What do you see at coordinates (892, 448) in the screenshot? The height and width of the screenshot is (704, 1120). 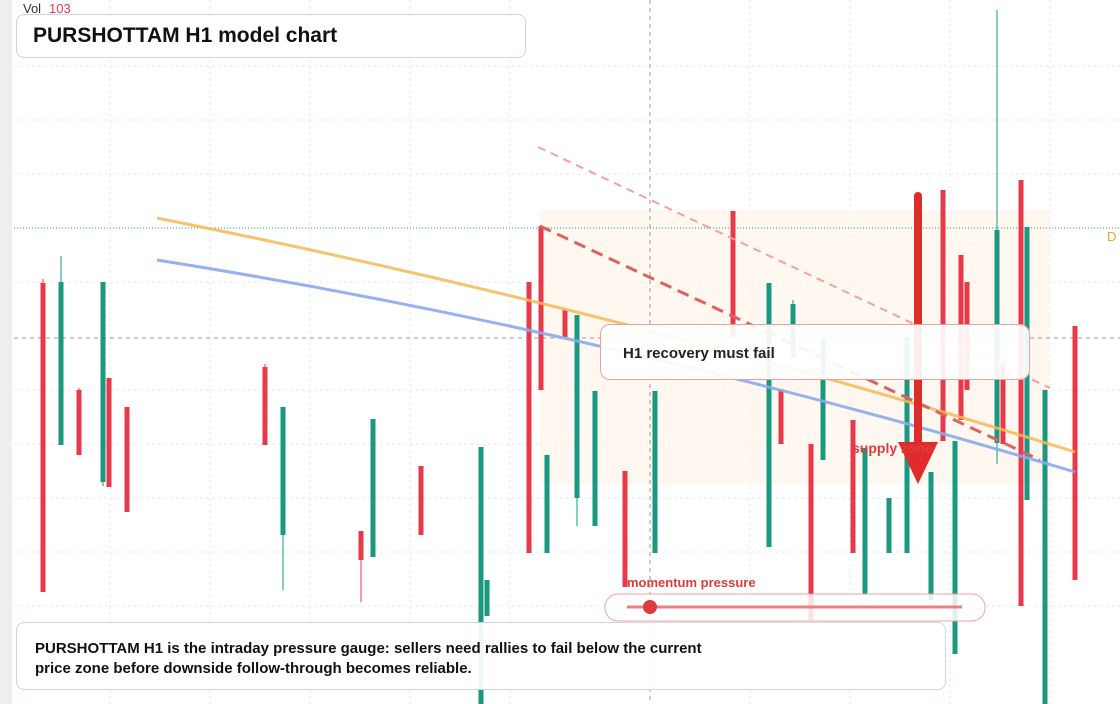 I see `zone-label: supply zone` at bounding box center [892, 448].